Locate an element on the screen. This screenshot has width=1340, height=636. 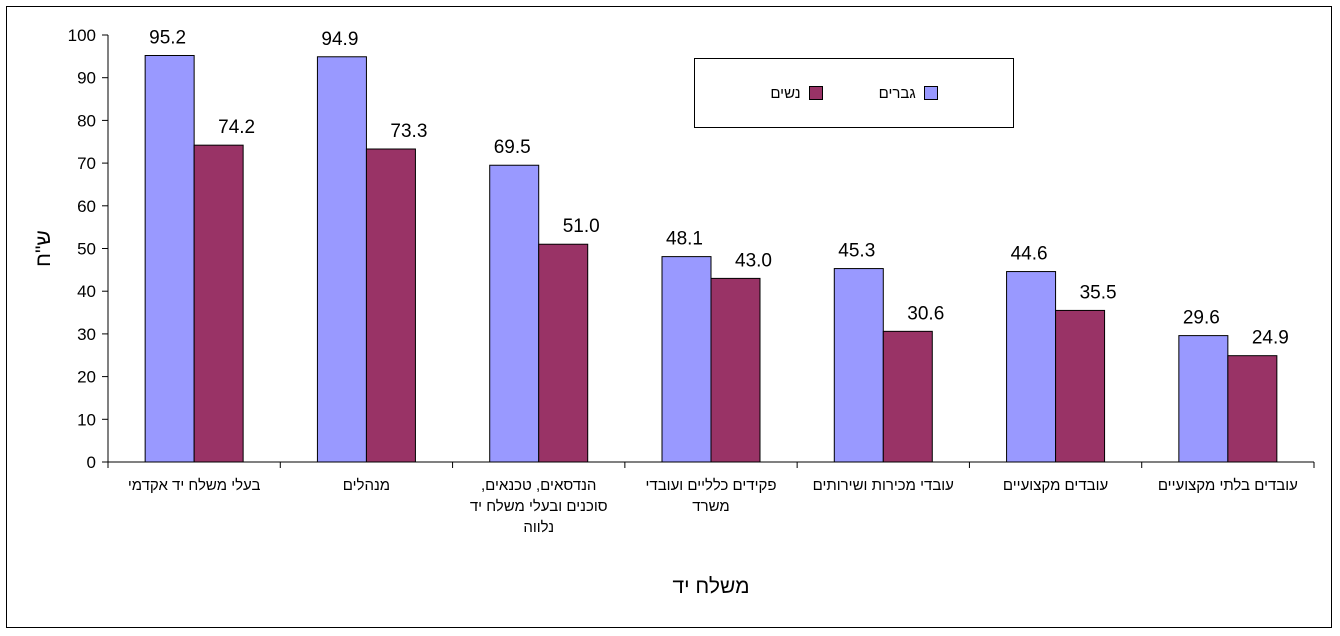
legend-label-men: גברים is located at coordinates (897, 93).